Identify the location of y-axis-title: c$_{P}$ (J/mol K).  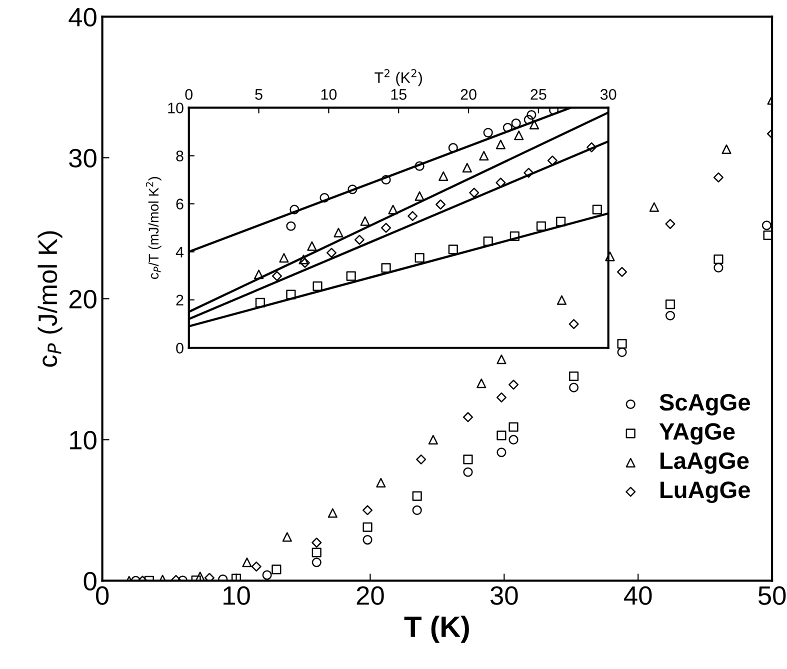
(50, 299).